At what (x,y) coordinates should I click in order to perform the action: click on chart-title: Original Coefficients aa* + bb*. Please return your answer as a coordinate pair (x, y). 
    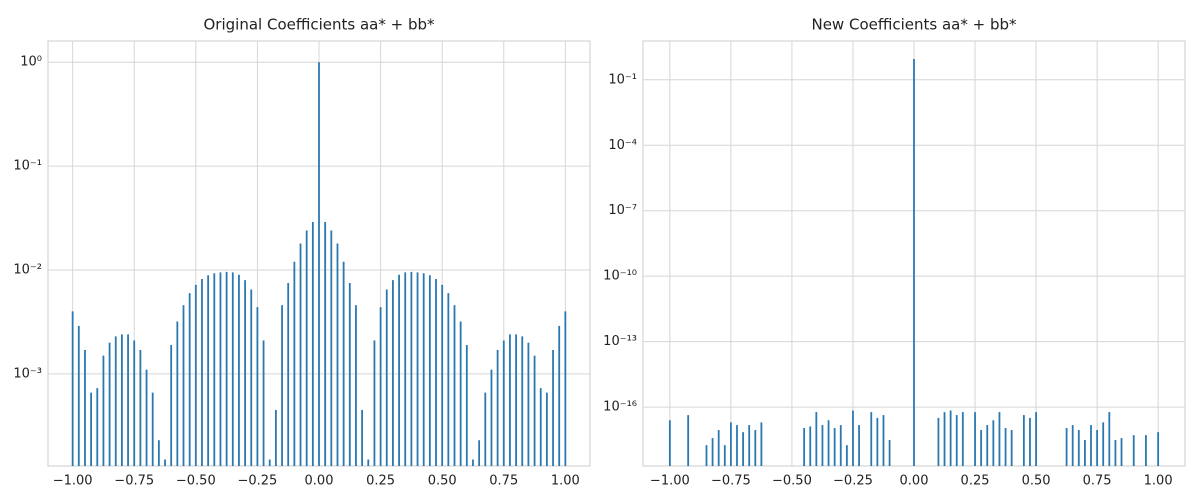
    Looking at the image, I should click on (319, 25).